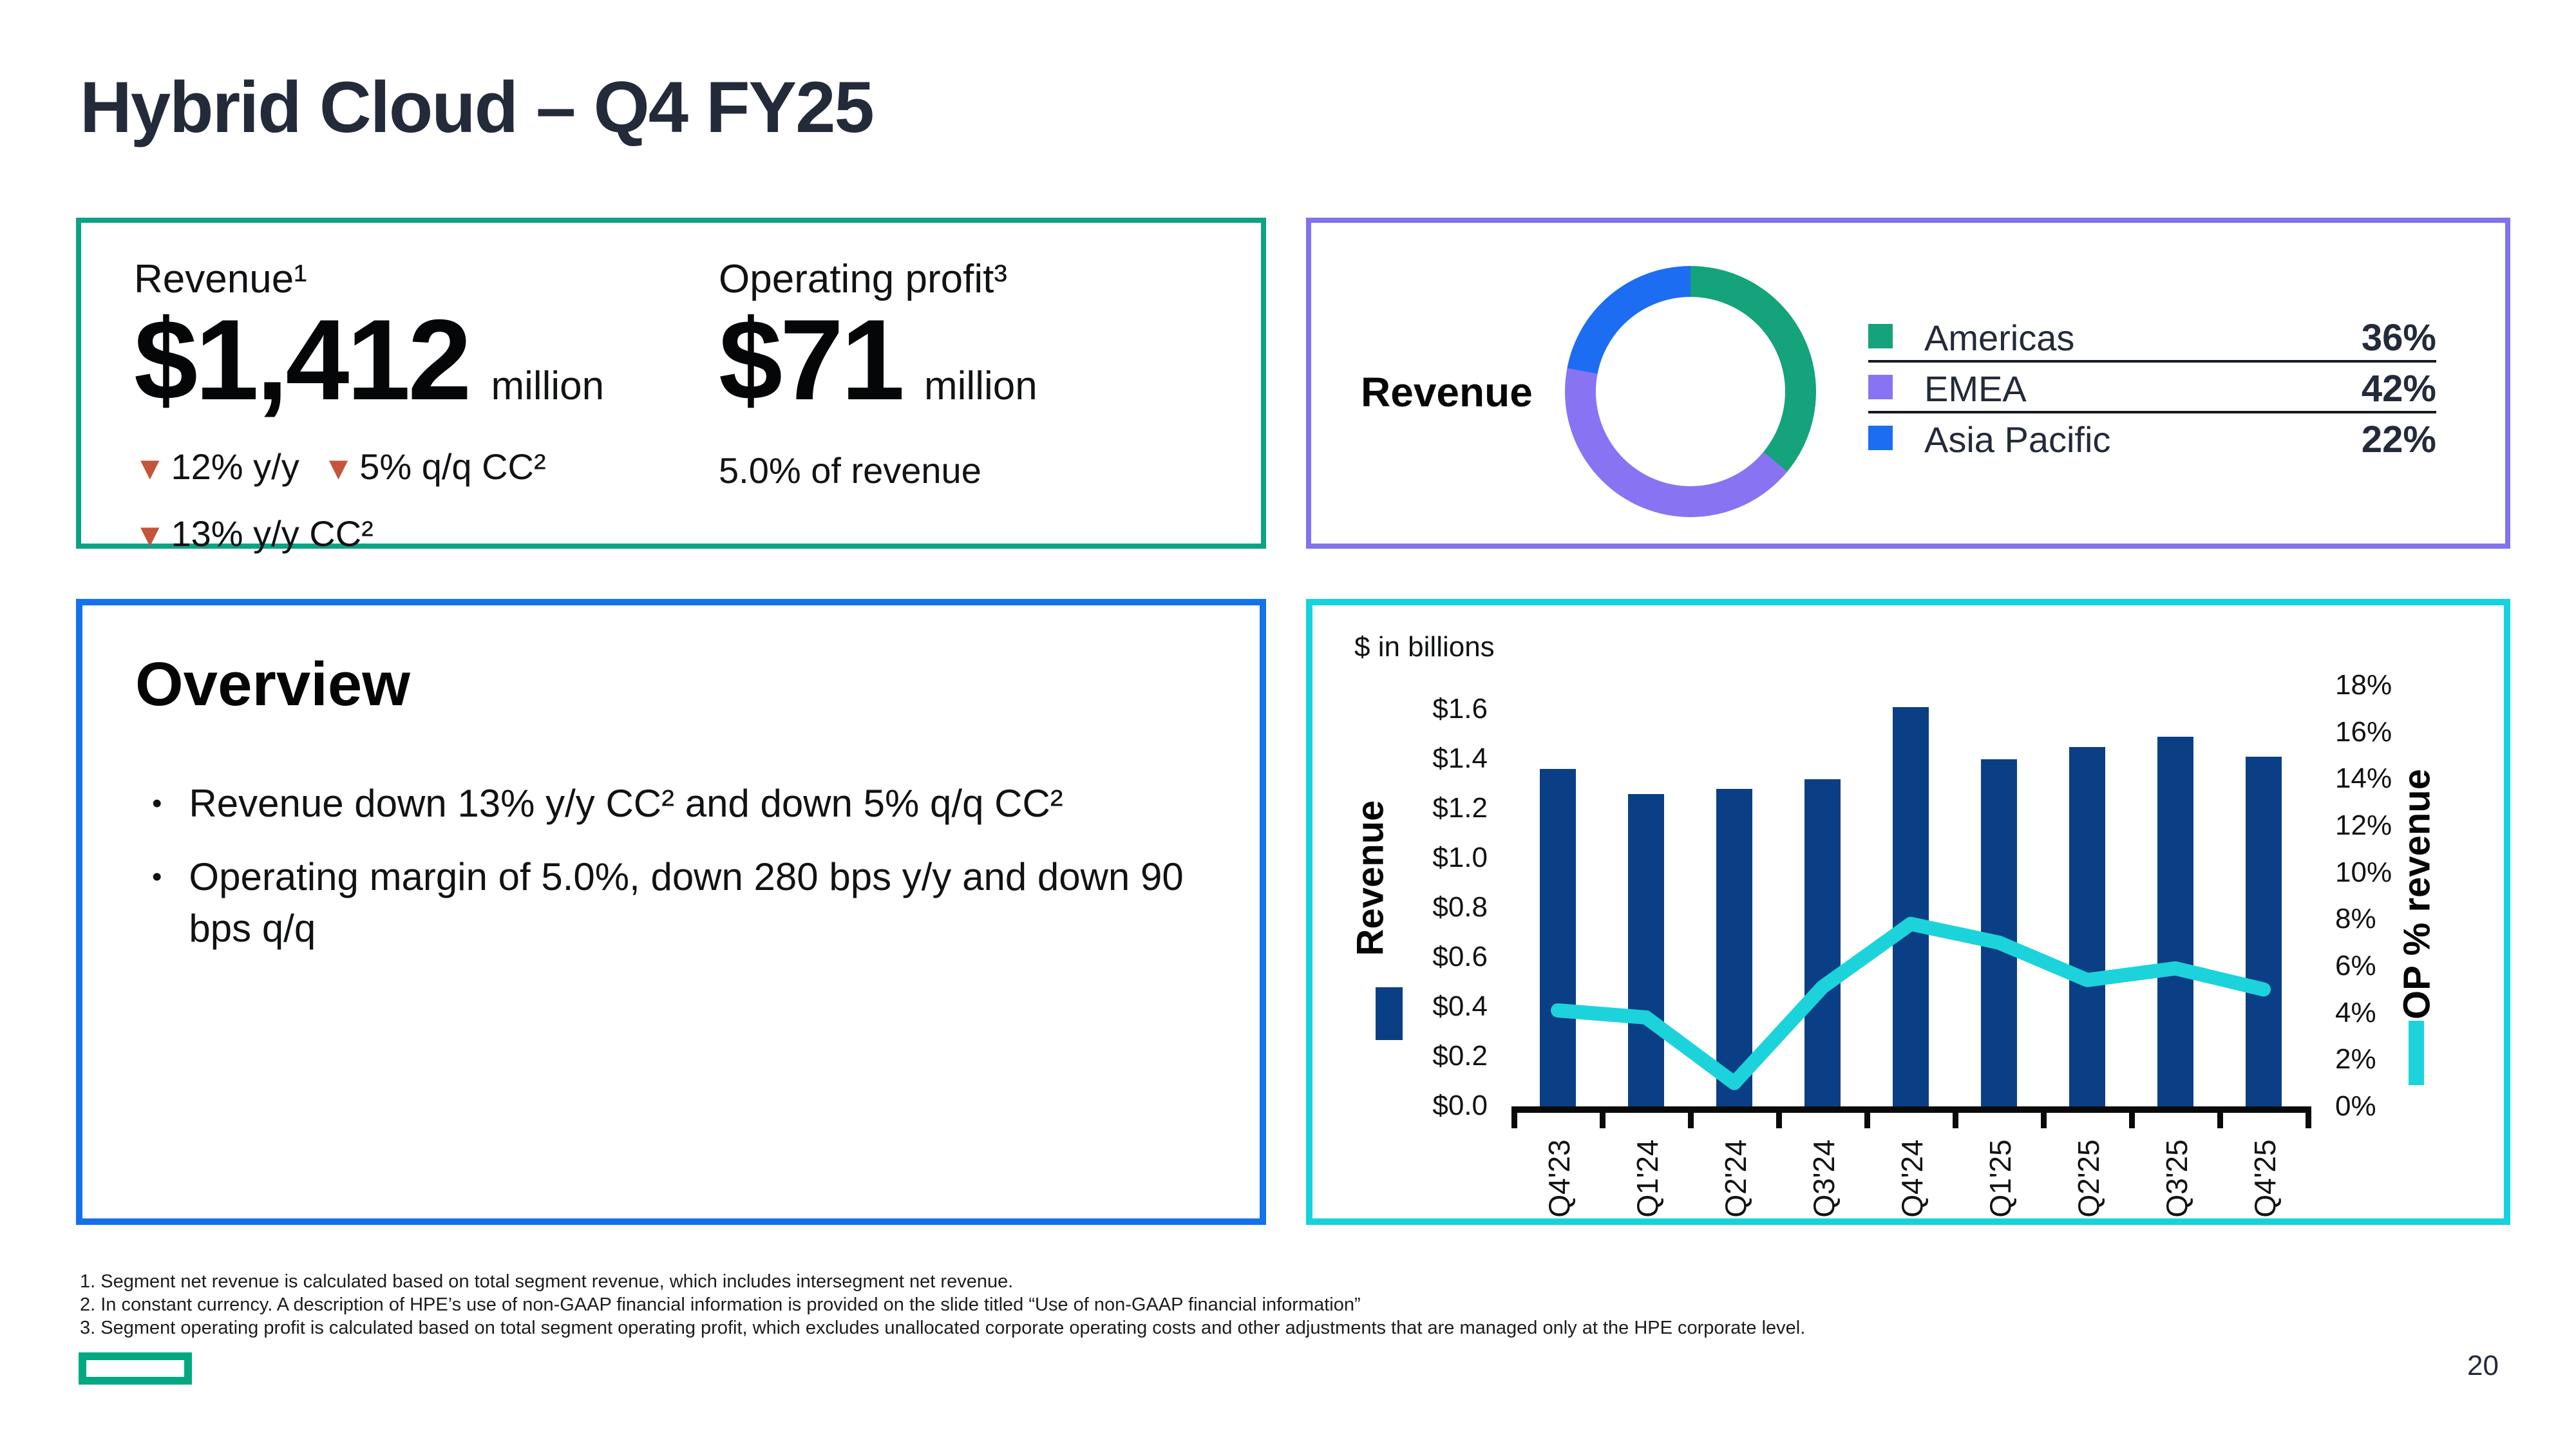  What do you see at coordinates (1880, 438) in the screenshot?
I see `asia-pacific-swatch-icon` at bounding box center [1880, 438].